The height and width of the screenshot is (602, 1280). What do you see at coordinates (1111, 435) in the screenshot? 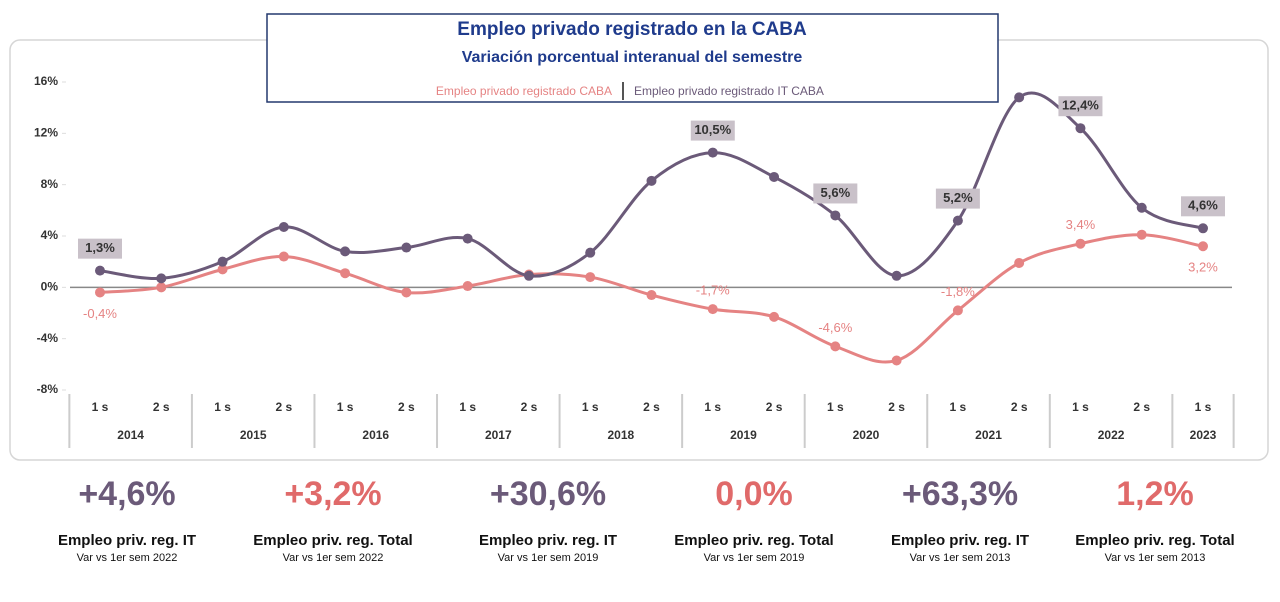
I see `x-group-label: 2022` at bounding box center [1111, 435].